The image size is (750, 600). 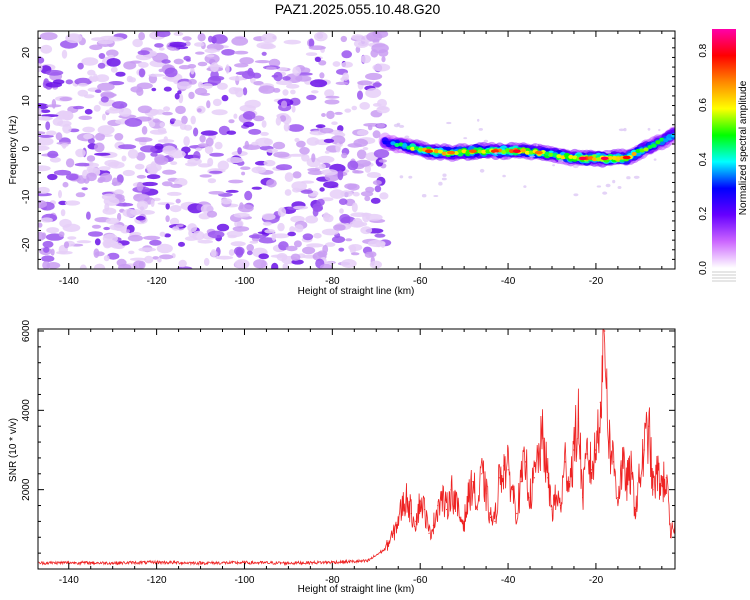 I want to click on x-tick-label: -40, so click(x=508, y=580).